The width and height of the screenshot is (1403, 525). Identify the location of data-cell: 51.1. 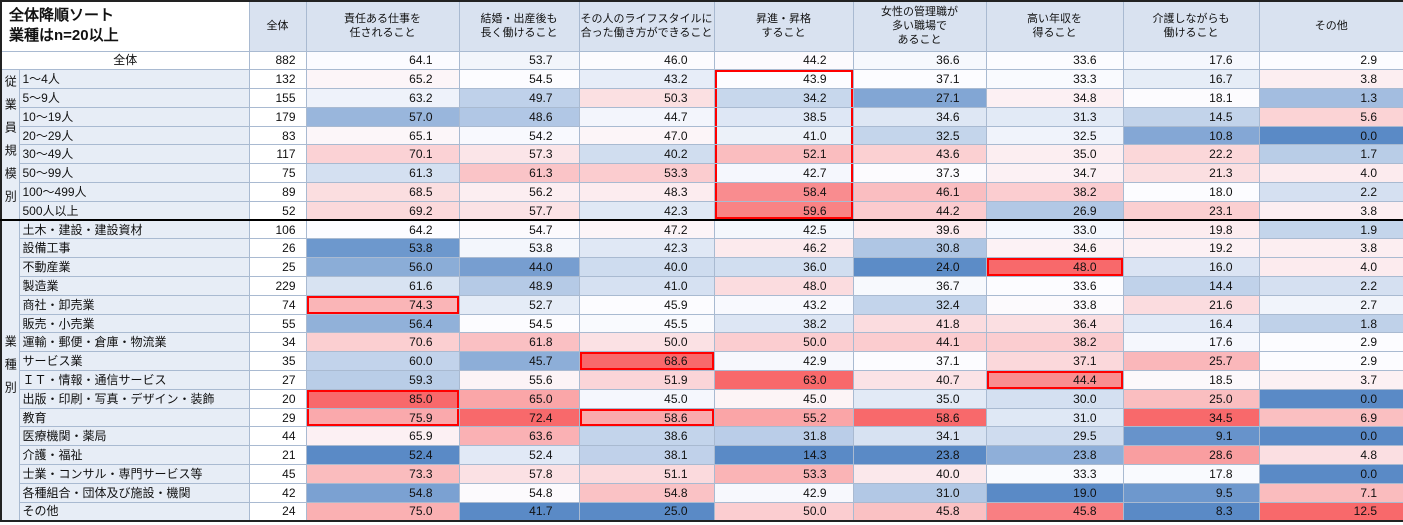
(646, 474).